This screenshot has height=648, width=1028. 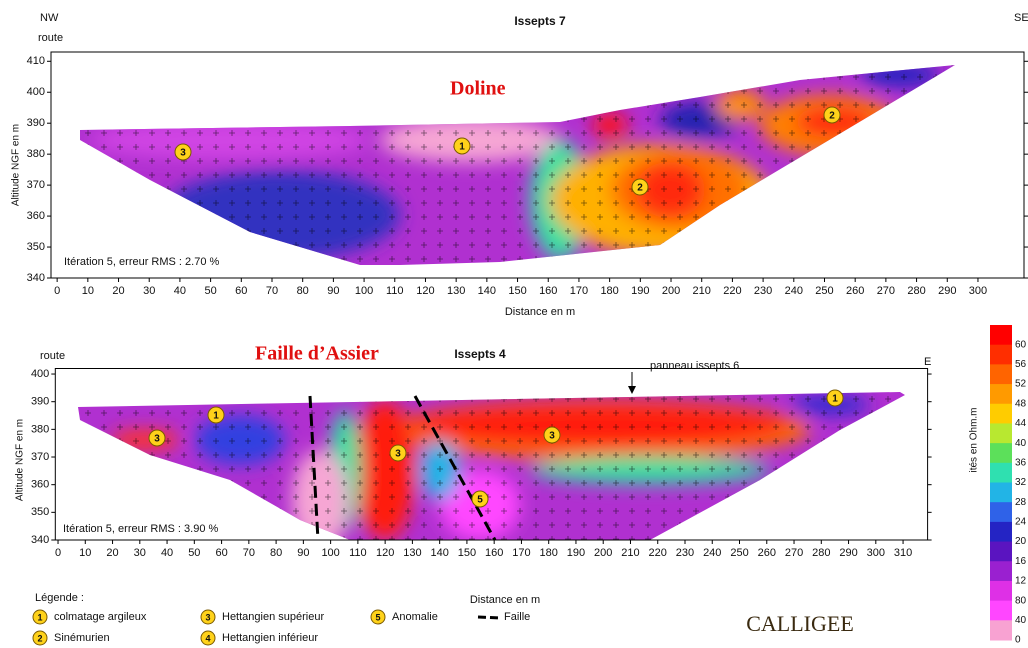 What do you see at coordinates (40, 485) in the screenshot?
I see `y-tick-label: 360` at bounding box center [40, 485].